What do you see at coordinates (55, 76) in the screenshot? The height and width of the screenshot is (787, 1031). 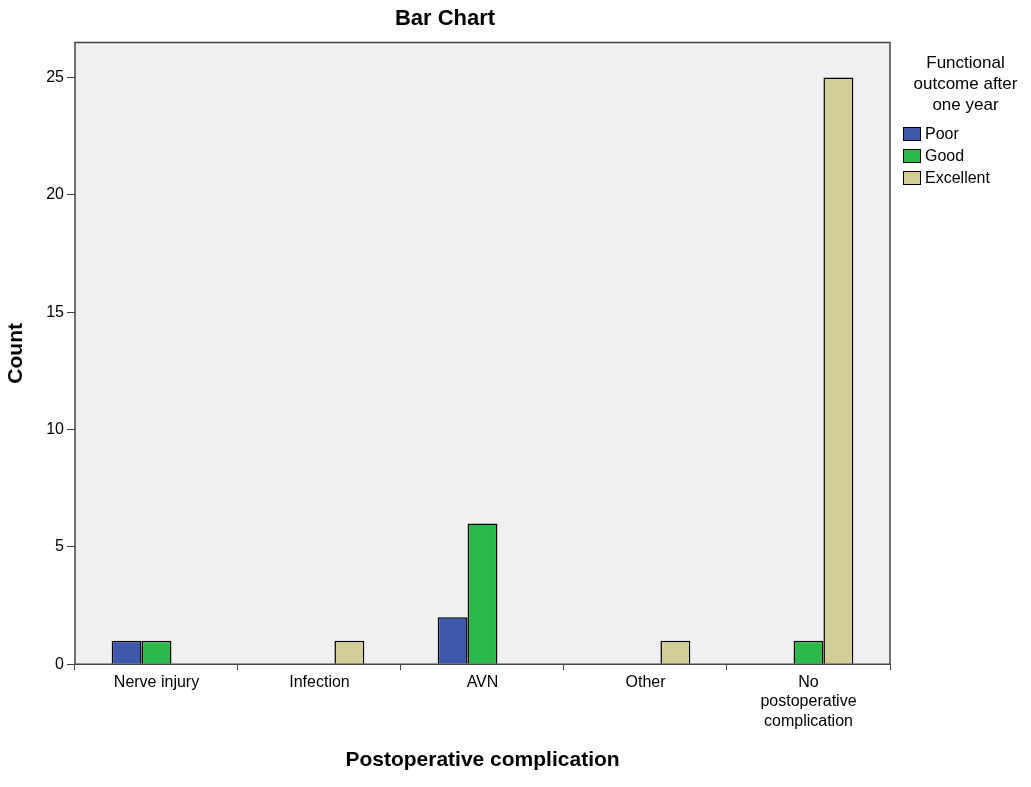 I see `y-tick-label: 25` at bounding box center [55, 76].